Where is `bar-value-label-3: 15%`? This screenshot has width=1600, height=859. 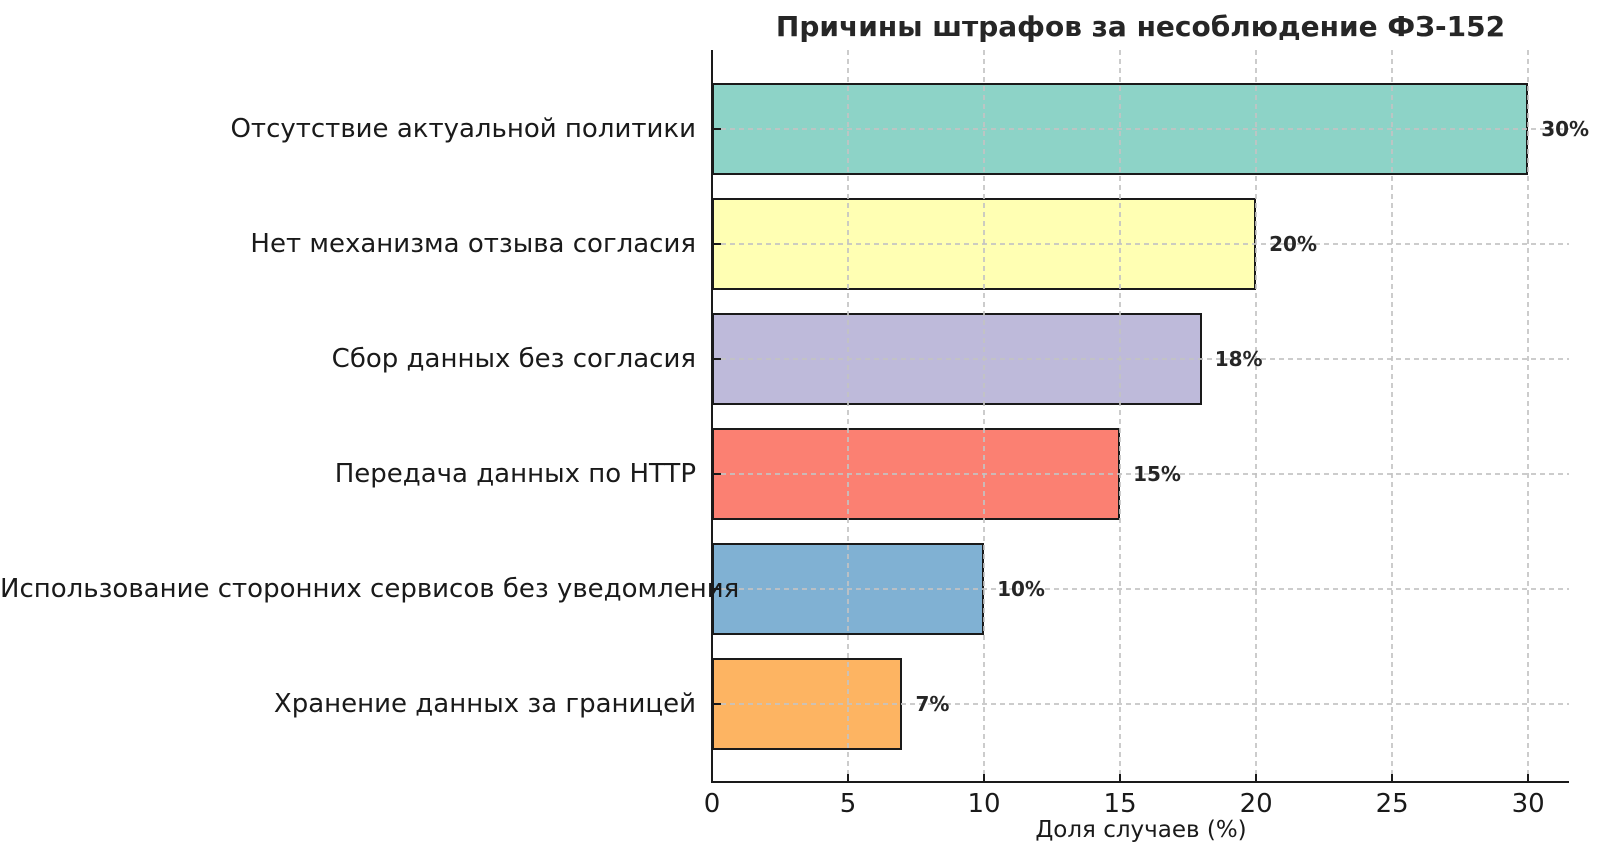
bar-value-label-3: 15% is located at coordinates (1157, 473).